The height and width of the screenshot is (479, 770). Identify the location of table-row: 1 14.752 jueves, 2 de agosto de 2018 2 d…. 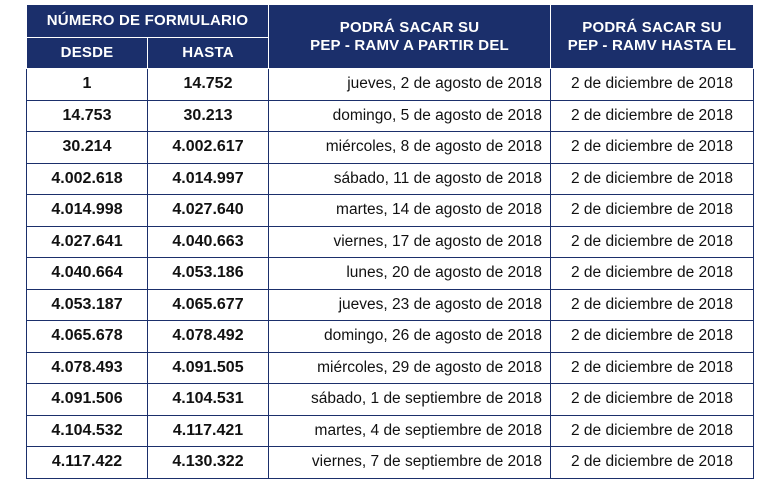
(390, 84).